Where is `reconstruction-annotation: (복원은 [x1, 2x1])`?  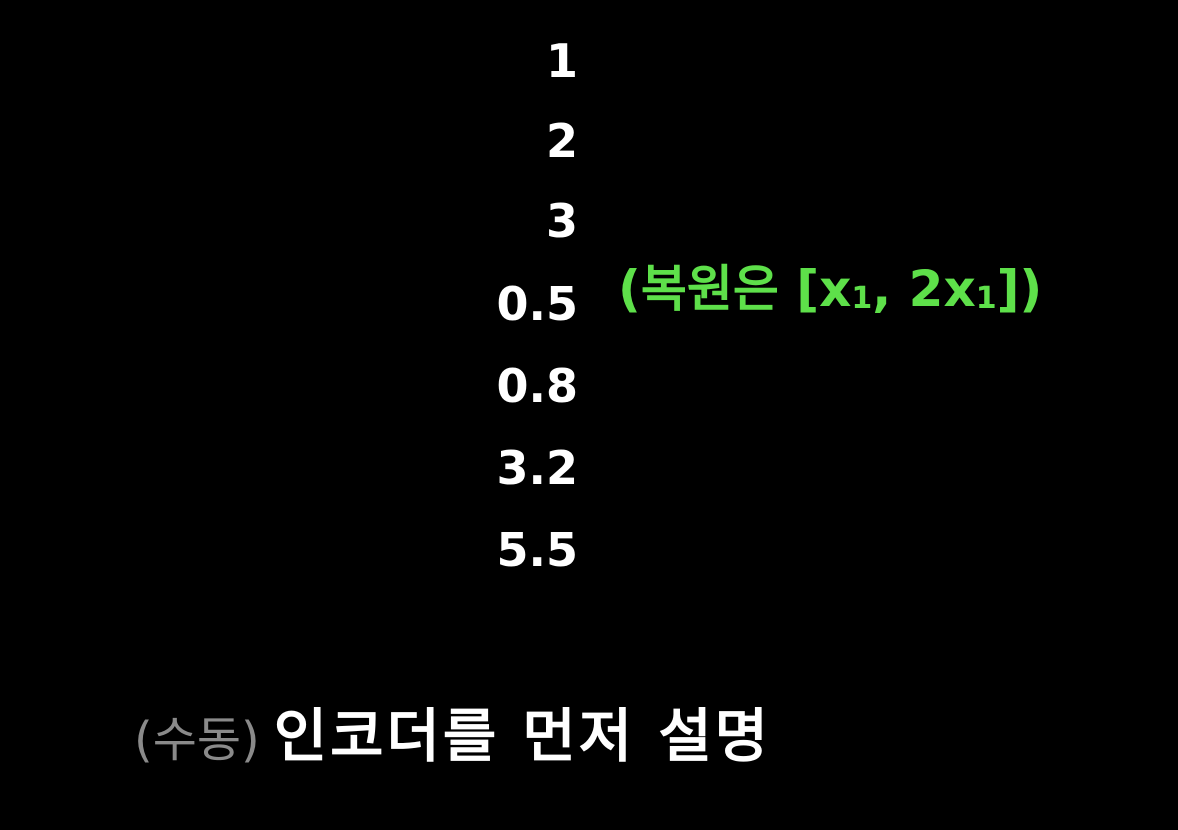
reconstruction-annotation: (복원은 [x1, 2x1]) is located at coordinates (830, 289).